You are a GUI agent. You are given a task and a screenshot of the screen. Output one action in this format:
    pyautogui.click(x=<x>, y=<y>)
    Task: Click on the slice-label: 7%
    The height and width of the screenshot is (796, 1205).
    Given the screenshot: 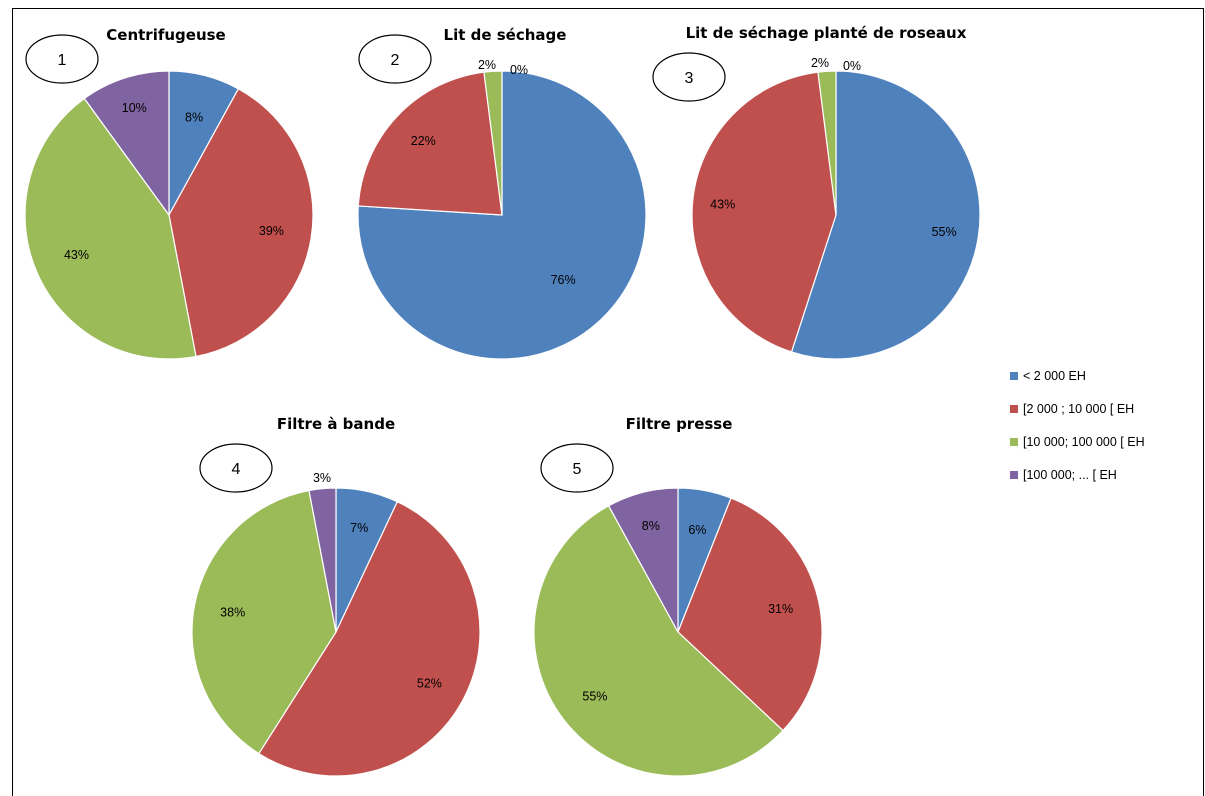 What is the action you would take?
    pyautogui.click(x=359, y=528)
    